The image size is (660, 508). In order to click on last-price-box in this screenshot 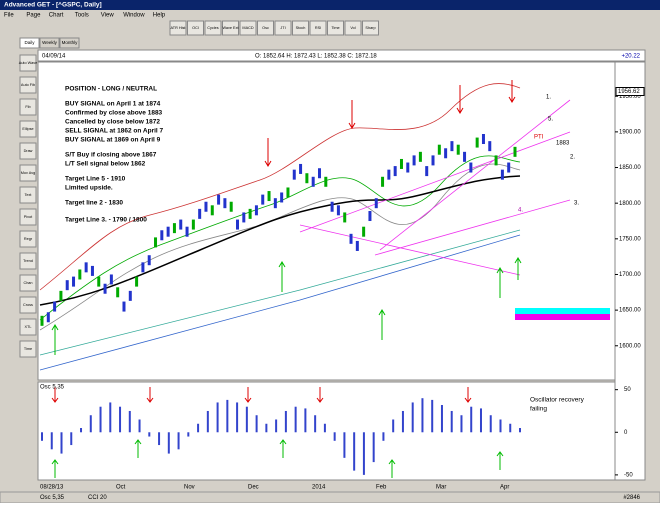, I will do `click(630, 92)`.